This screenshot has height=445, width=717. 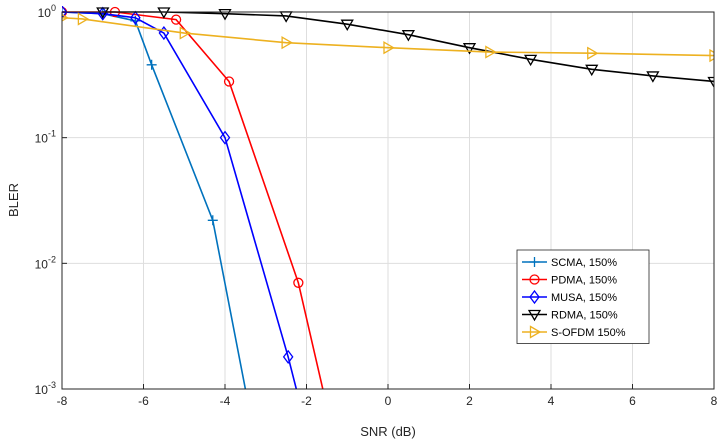 What do you see at coordinates (551, 401) in the screenshot?
I see `x-tick-label: 4` at bounding box center [551, 401].